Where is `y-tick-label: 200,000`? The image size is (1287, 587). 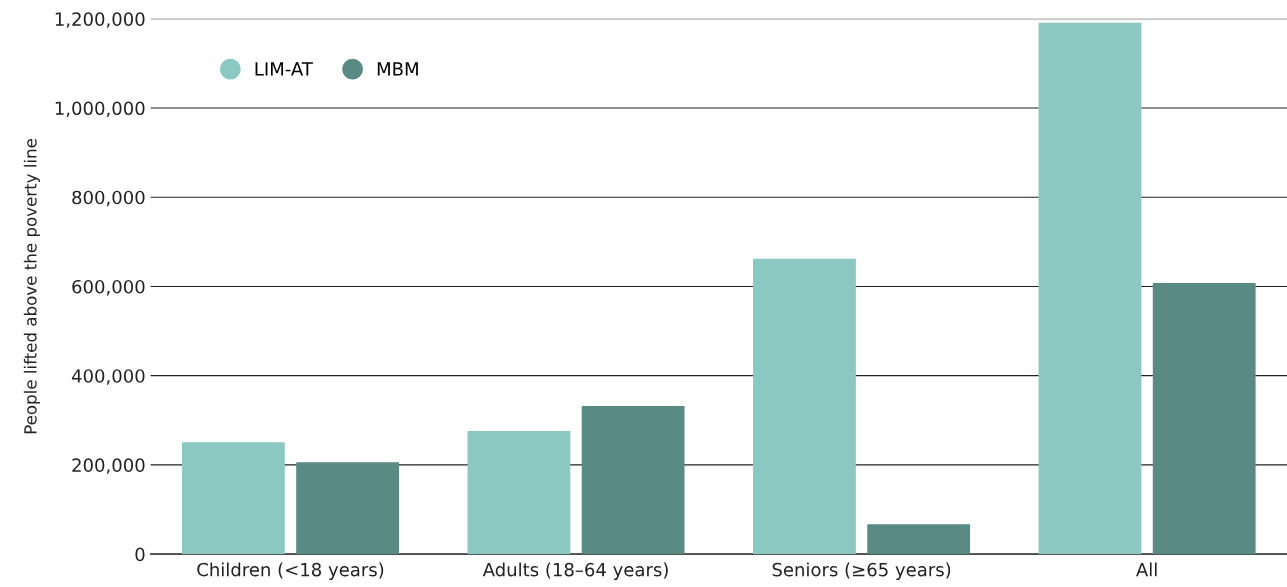 y-tick-label: 200,000 is located at coordinates (108, 466).